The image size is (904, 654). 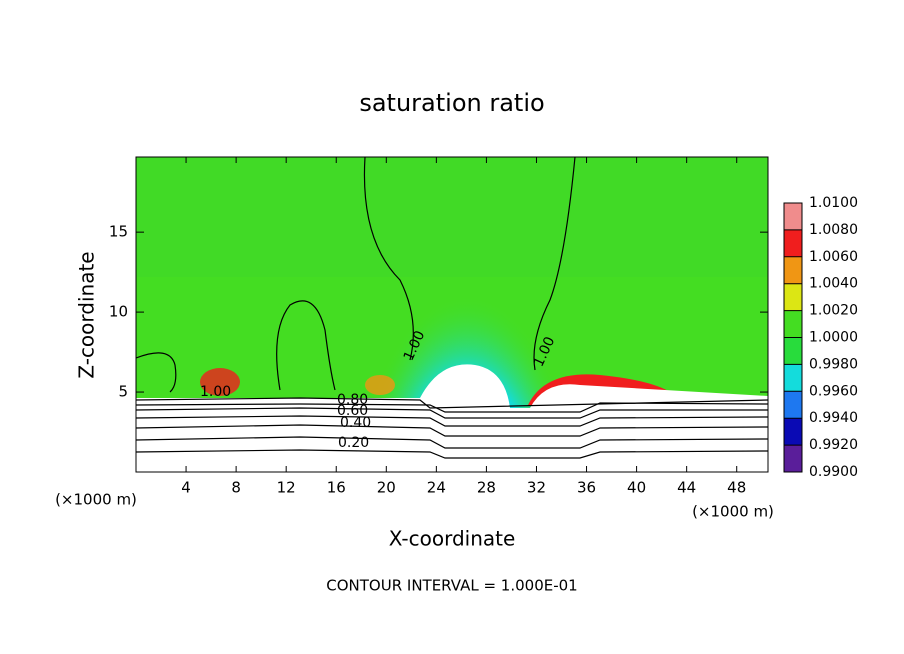 I want to click on colorbar-tick-label: 0.9980, so click(x=833, y=364).